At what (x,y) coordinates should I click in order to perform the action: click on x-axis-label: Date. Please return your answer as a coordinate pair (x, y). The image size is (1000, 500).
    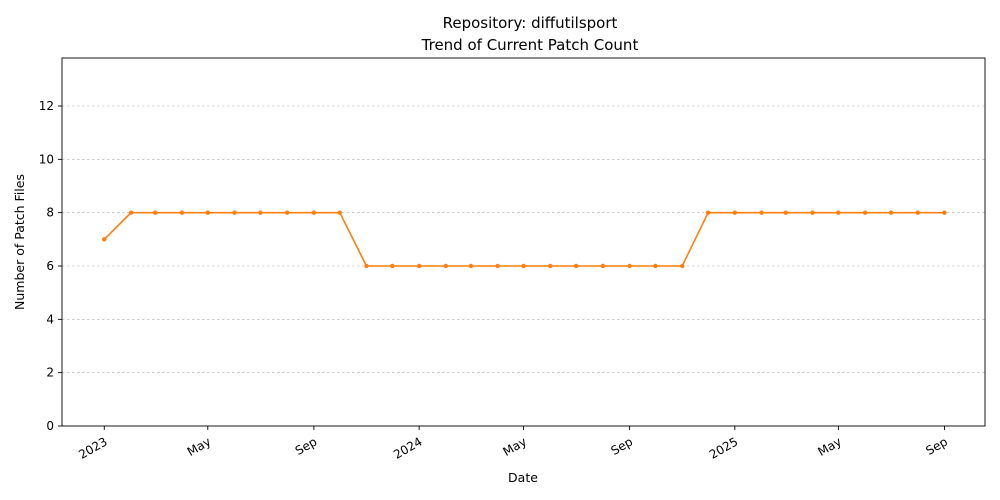
    Looking at the image, I should click on (523, 477).